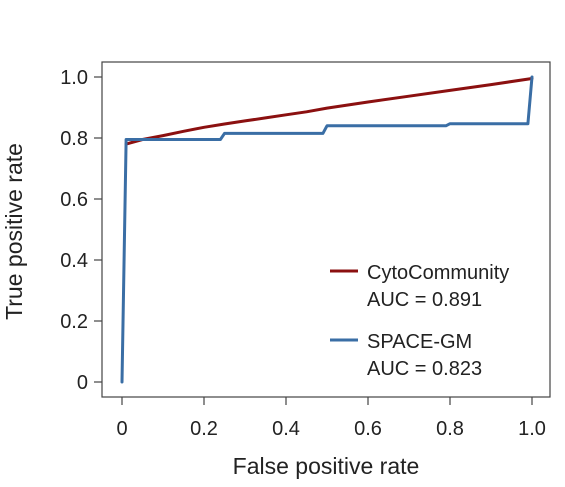  I want to click on x-axis-ticks: 0 0.2 0.4 0.6 0.8 1.0, so click(331, 418).